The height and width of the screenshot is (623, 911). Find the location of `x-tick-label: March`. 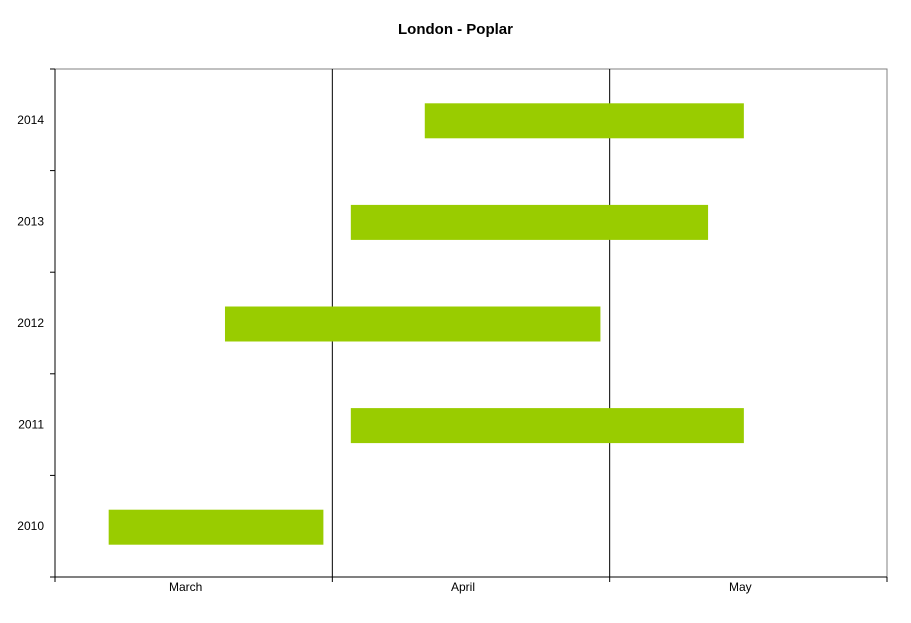

x-tick-label: March is located at coordinates (185, 587).